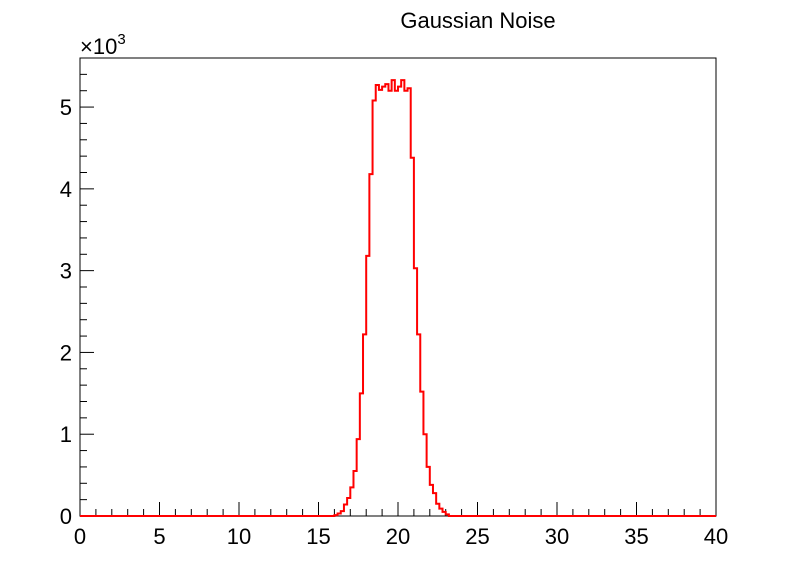 The width and height of the screenshot is (796, 572). I want to click on x-tick-label: 10, so click(239, 536).